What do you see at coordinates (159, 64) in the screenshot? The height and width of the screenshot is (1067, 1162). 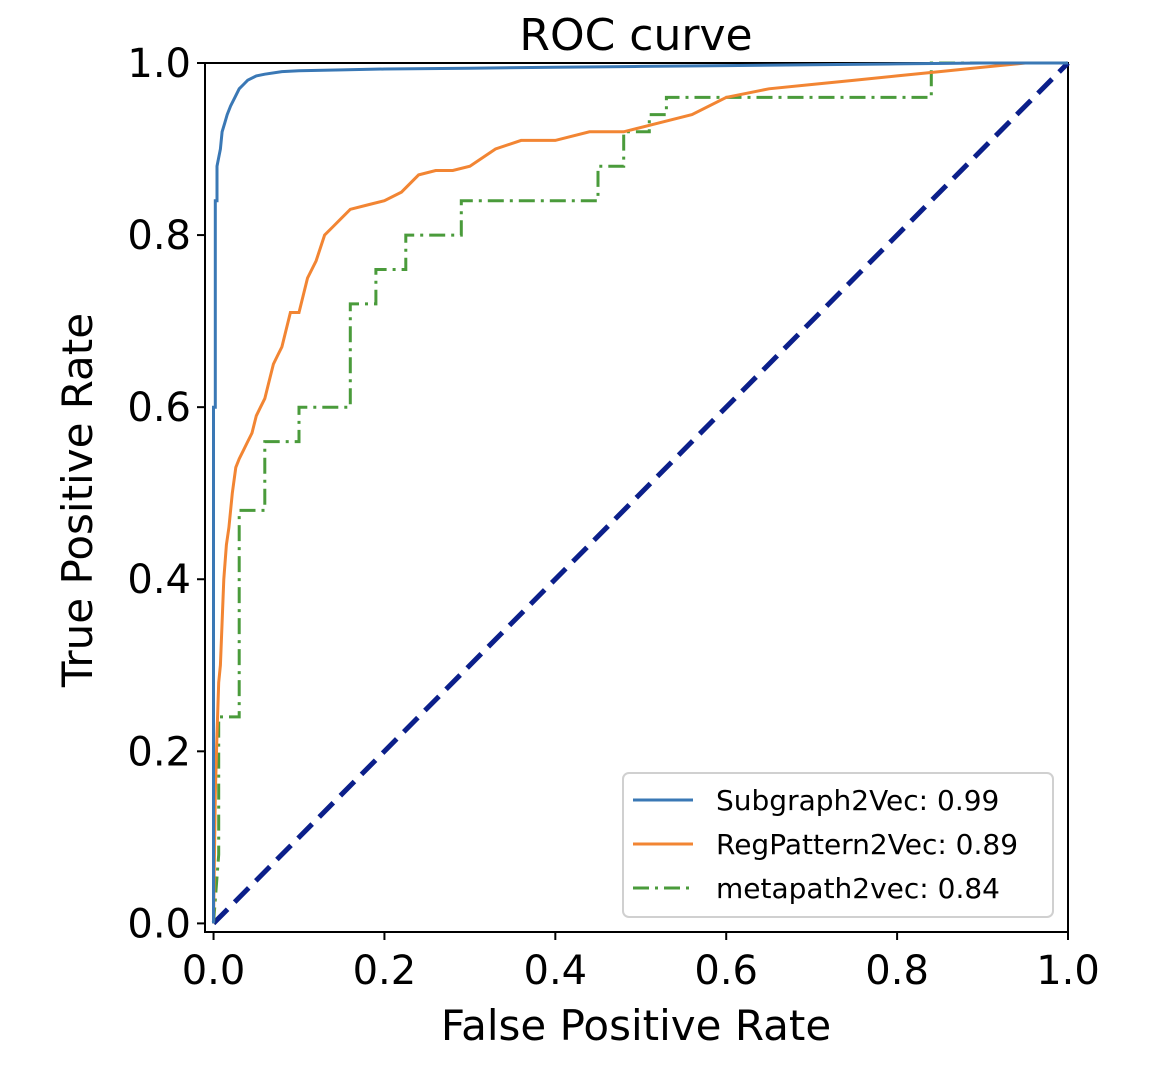 I see `y-tick-label: 1.0` at bounding box center [159, 64].